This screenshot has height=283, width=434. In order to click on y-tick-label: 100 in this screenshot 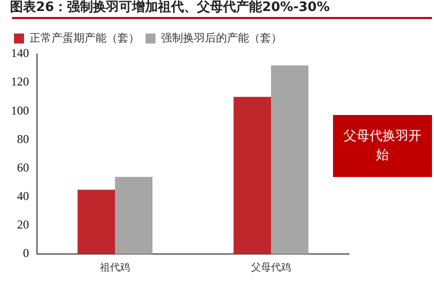, I will do `click(20, 110)`.